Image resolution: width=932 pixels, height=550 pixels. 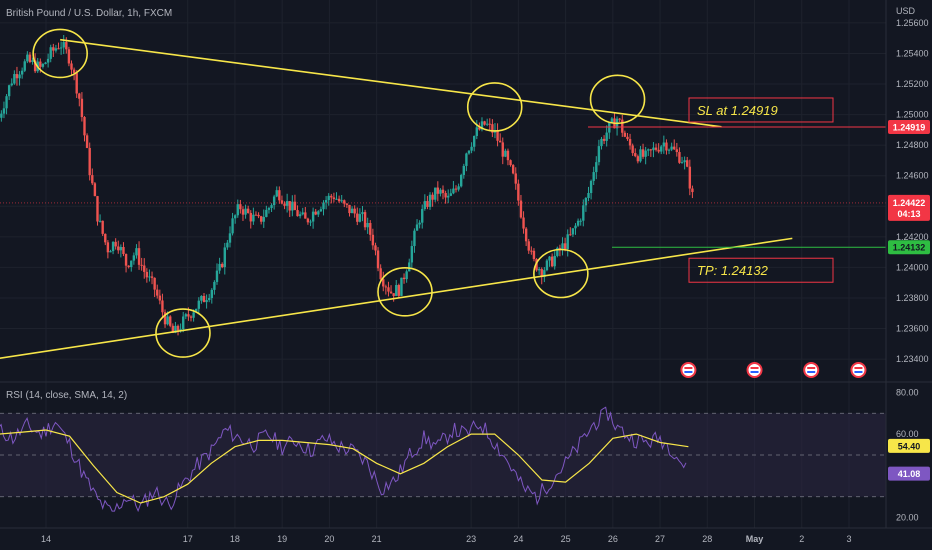 What do you see at coordinates (377, 539) in the screenshot?
I see `time-tick-label: 21` at bounding box center [377, 539].